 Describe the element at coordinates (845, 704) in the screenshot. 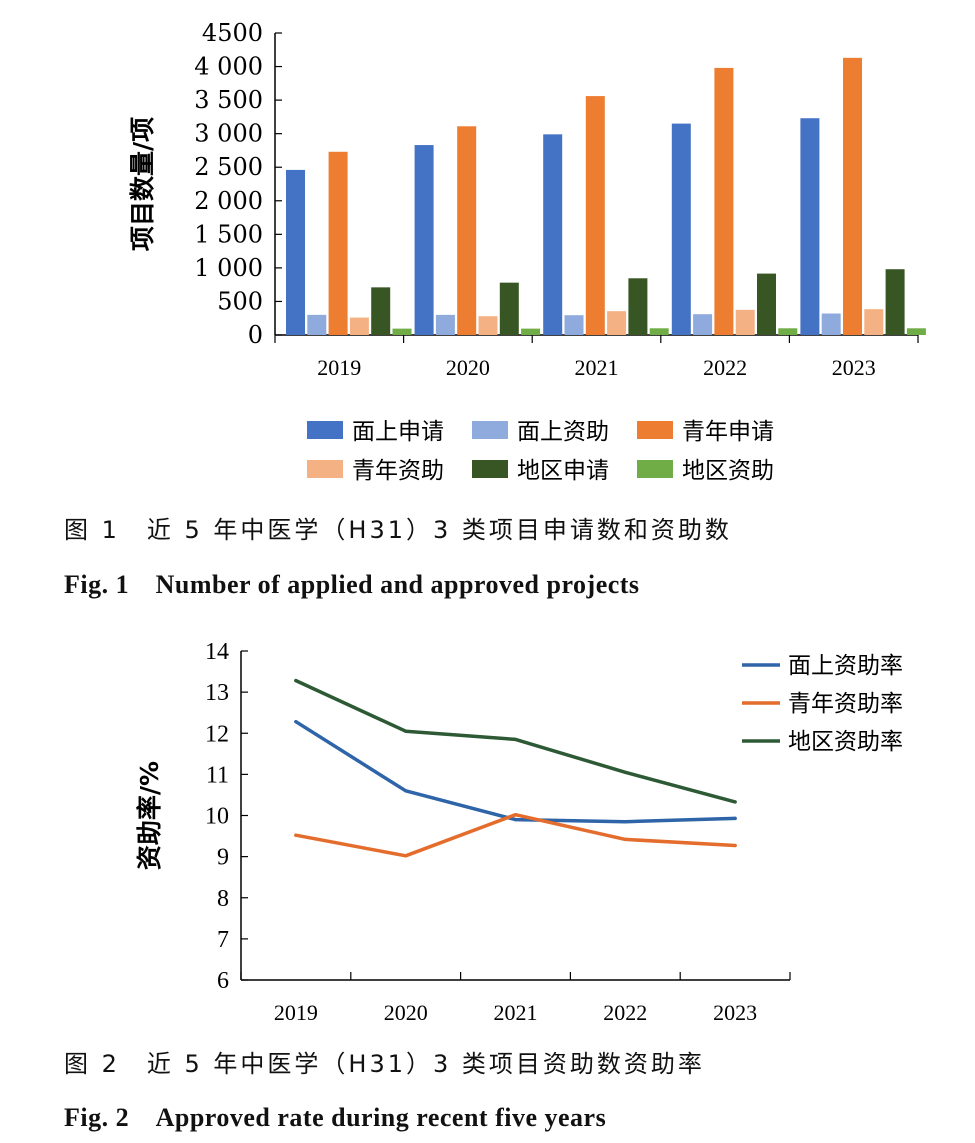

I see `legend-label: 青年资助率` at that location.